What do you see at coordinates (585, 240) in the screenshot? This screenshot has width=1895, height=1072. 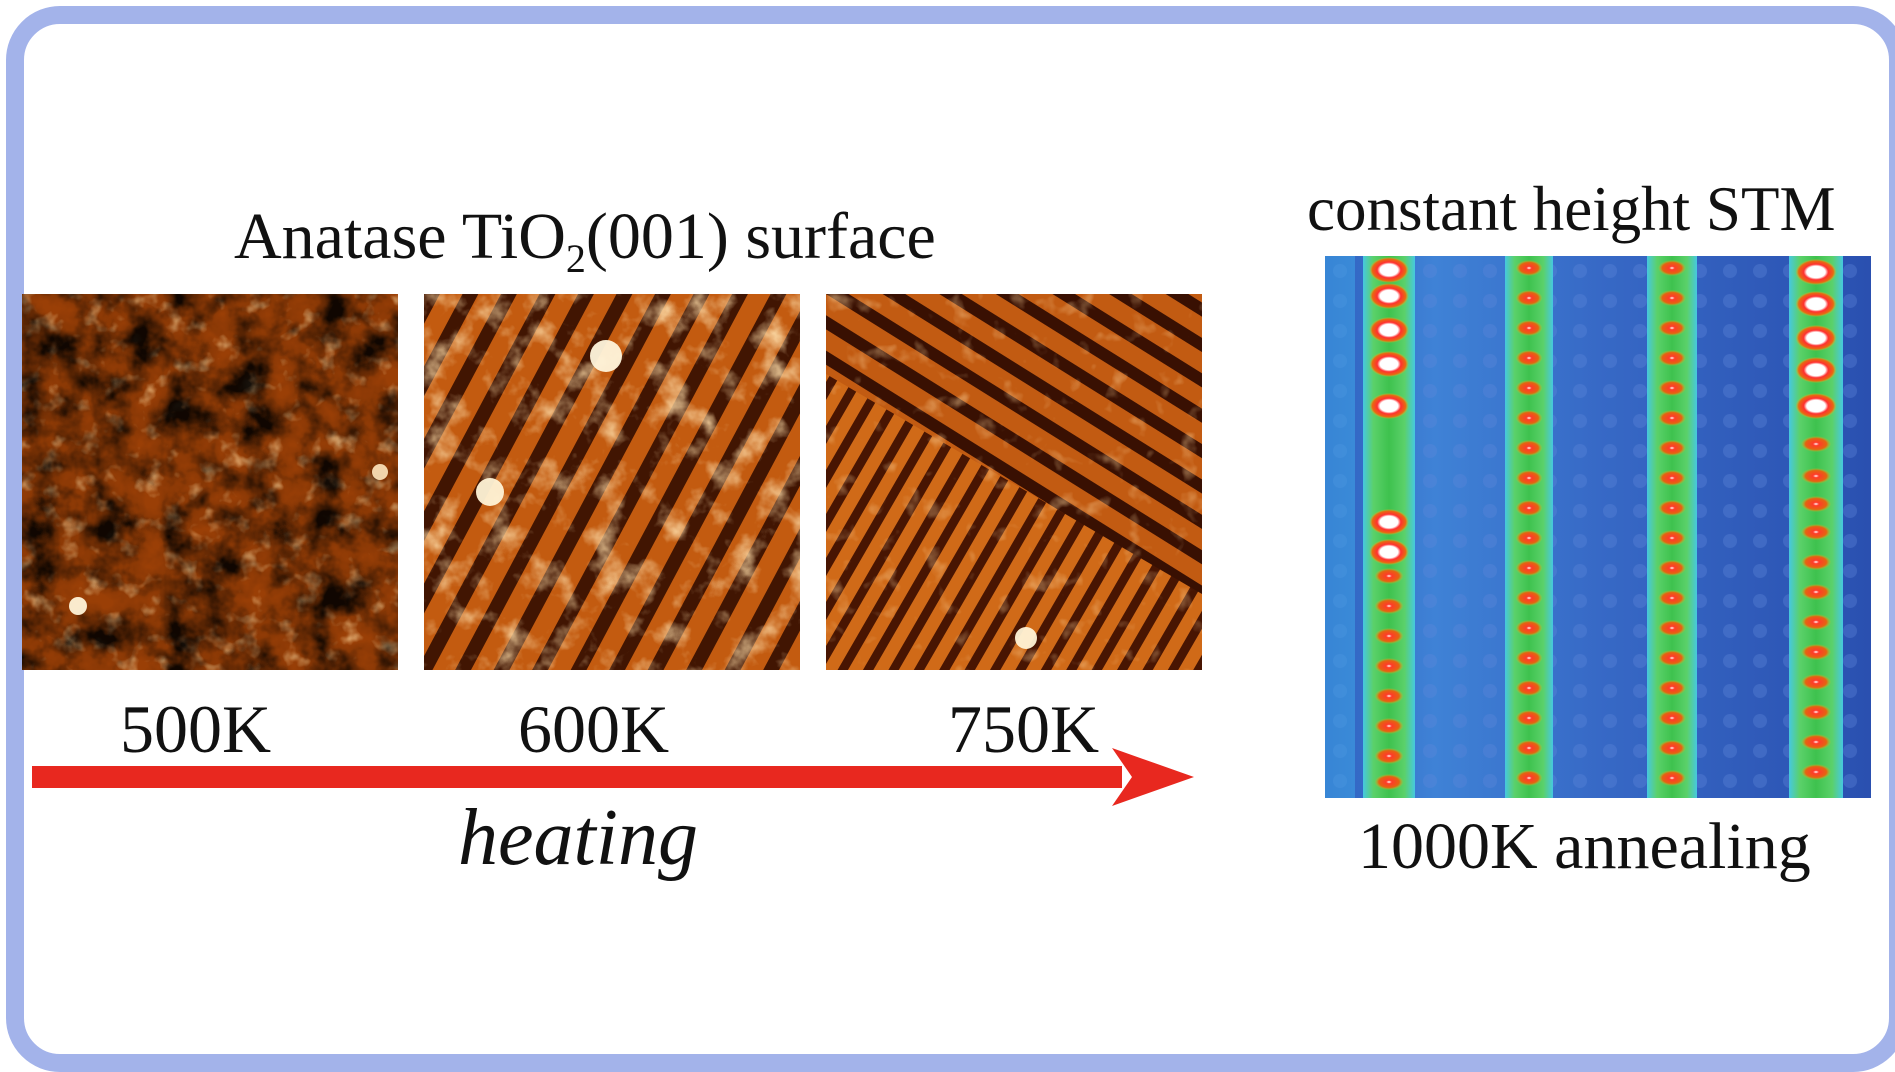 I see `surface-title: Anatase TiO2(001) surface` at bounding box center [585, 240].